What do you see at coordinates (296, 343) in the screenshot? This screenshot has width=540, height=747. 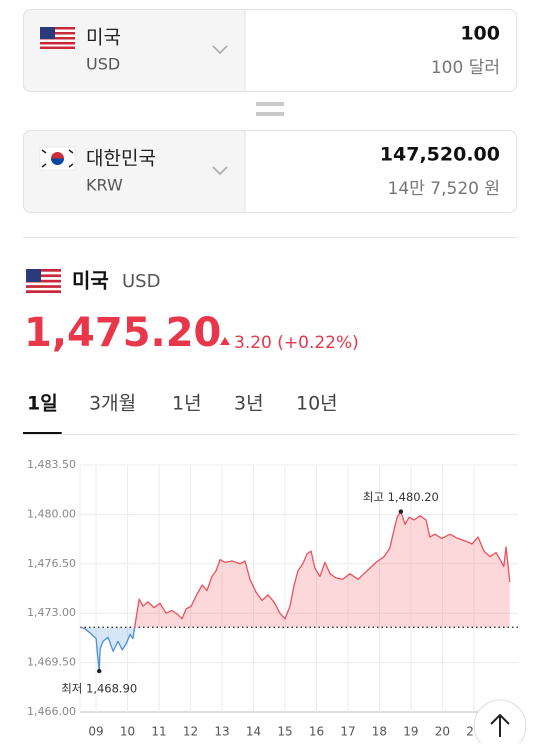 I see `price-change: 3.20 (+0.22%)` at bounding box center [296, 343].